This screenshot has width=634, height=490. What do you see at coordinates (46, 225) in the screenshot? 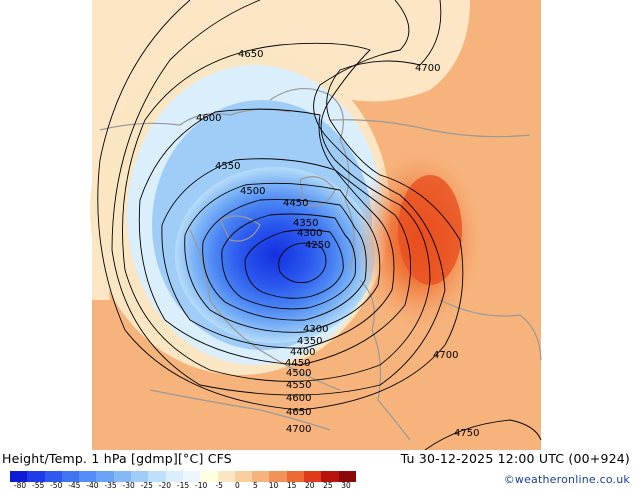
I see `map-left-margin` at bounding box center [46, 225].